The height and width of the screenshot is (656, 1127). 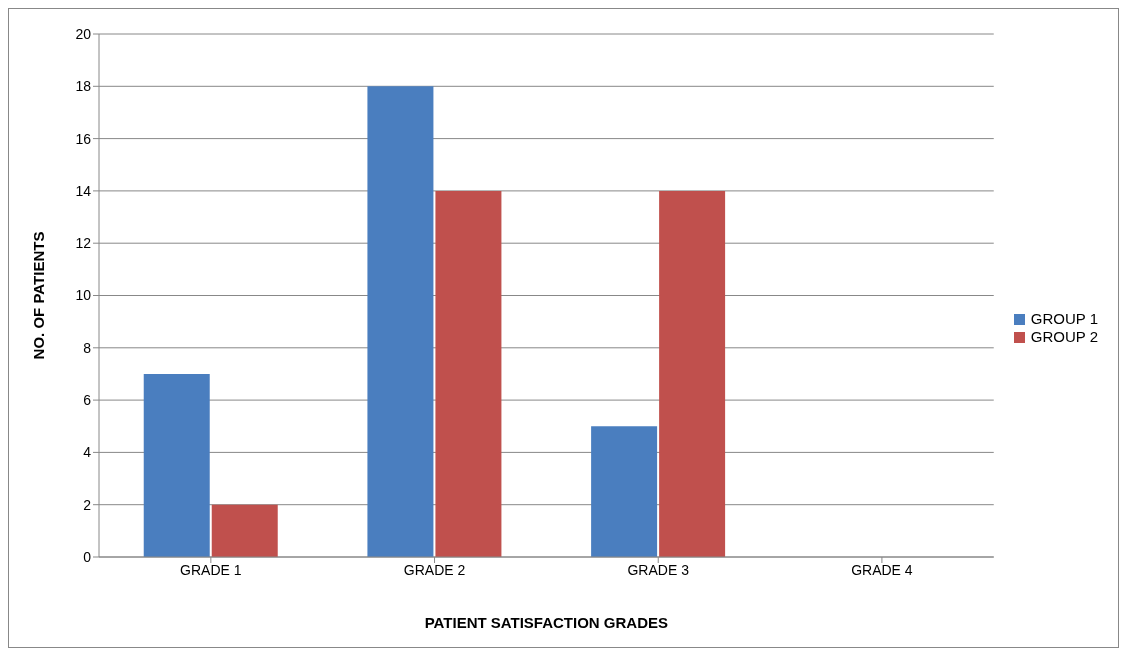 I want to click on y-tick-label: 6, so click(x=87, y=400).